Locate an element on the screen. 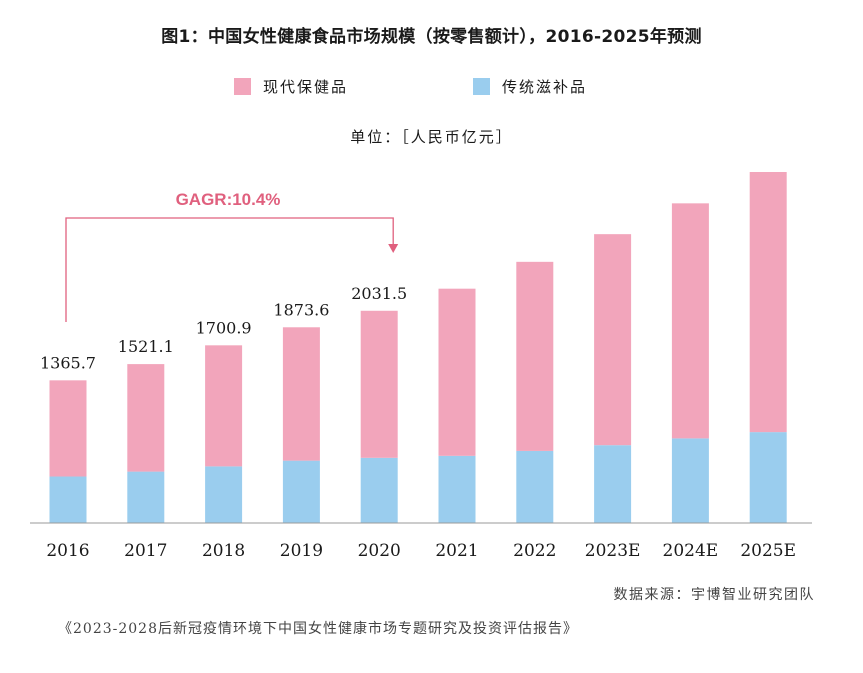 This screenshot has height=673, width=863. bar-traditional-2017 is located at coordinates (146, 497).